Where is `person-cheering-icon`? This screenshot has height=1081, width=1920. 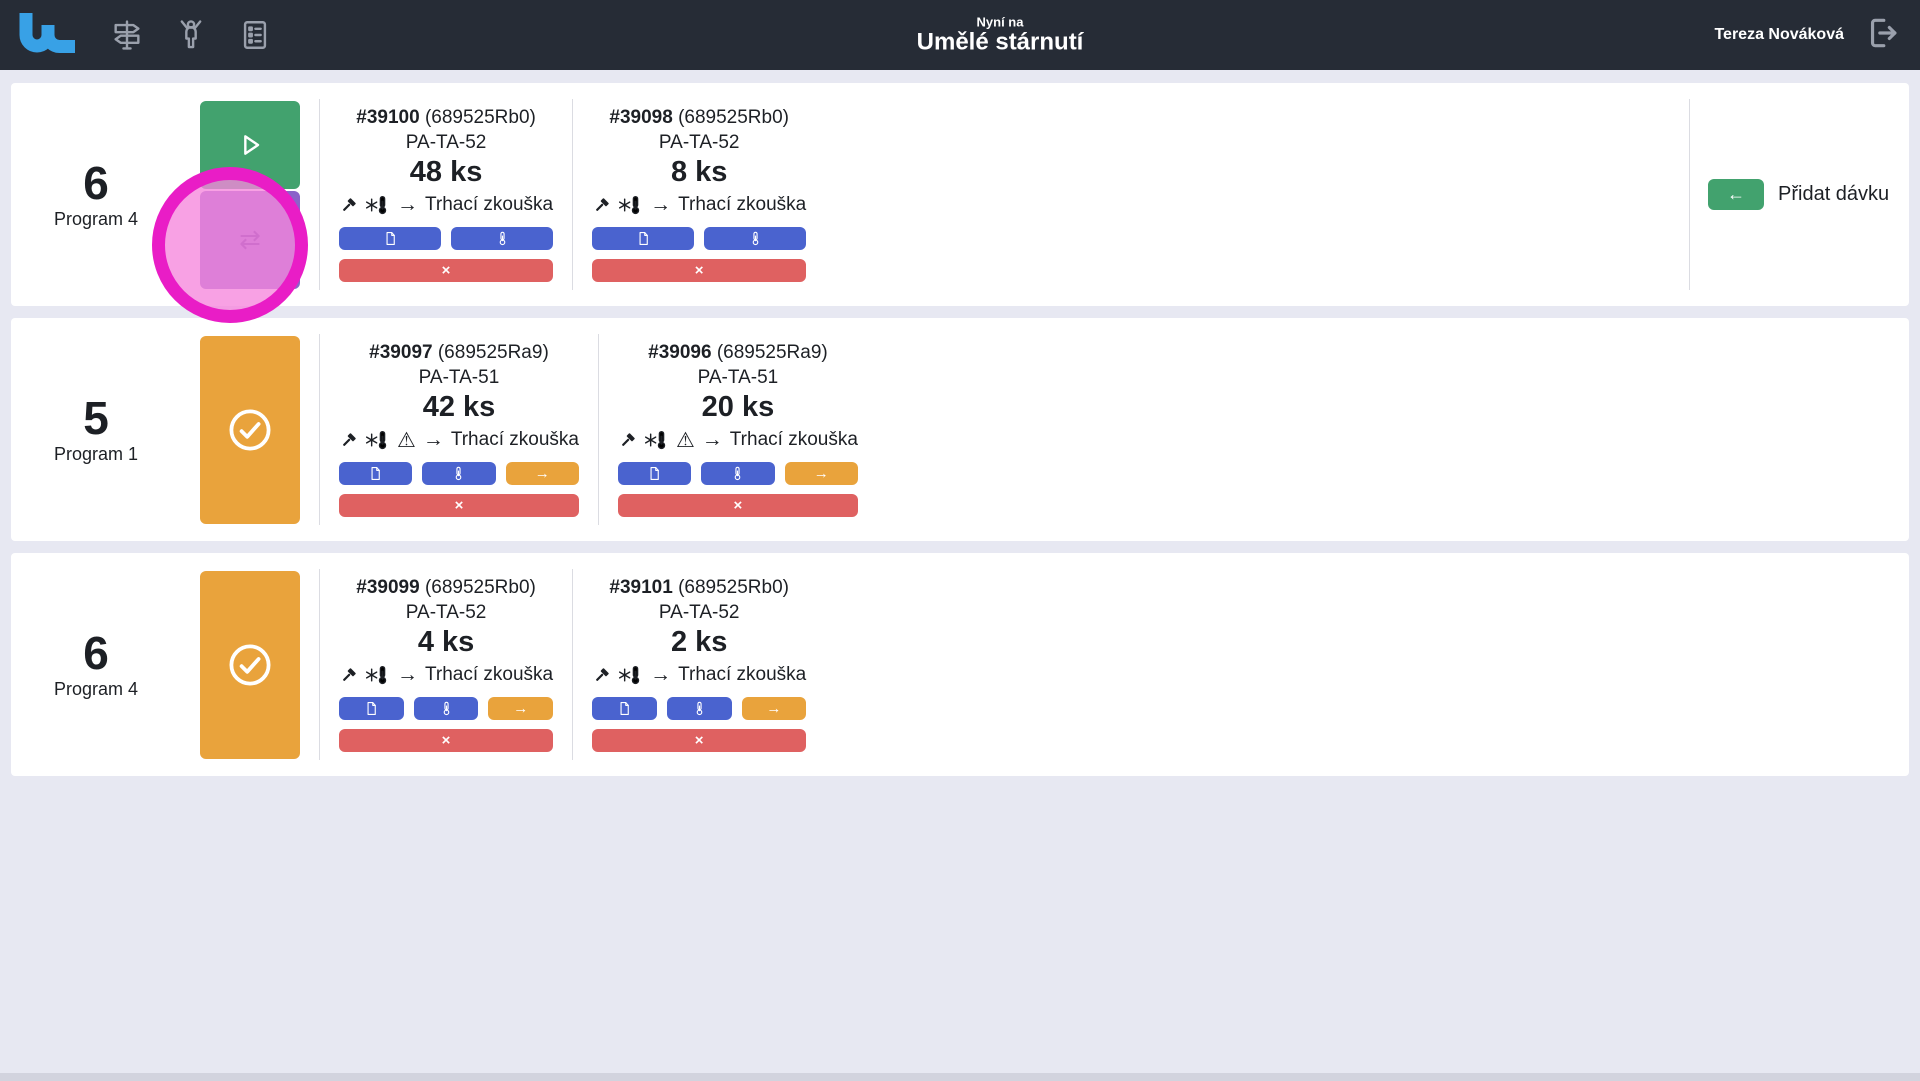 person-cheering-icon is located at coordinates (191, 34).